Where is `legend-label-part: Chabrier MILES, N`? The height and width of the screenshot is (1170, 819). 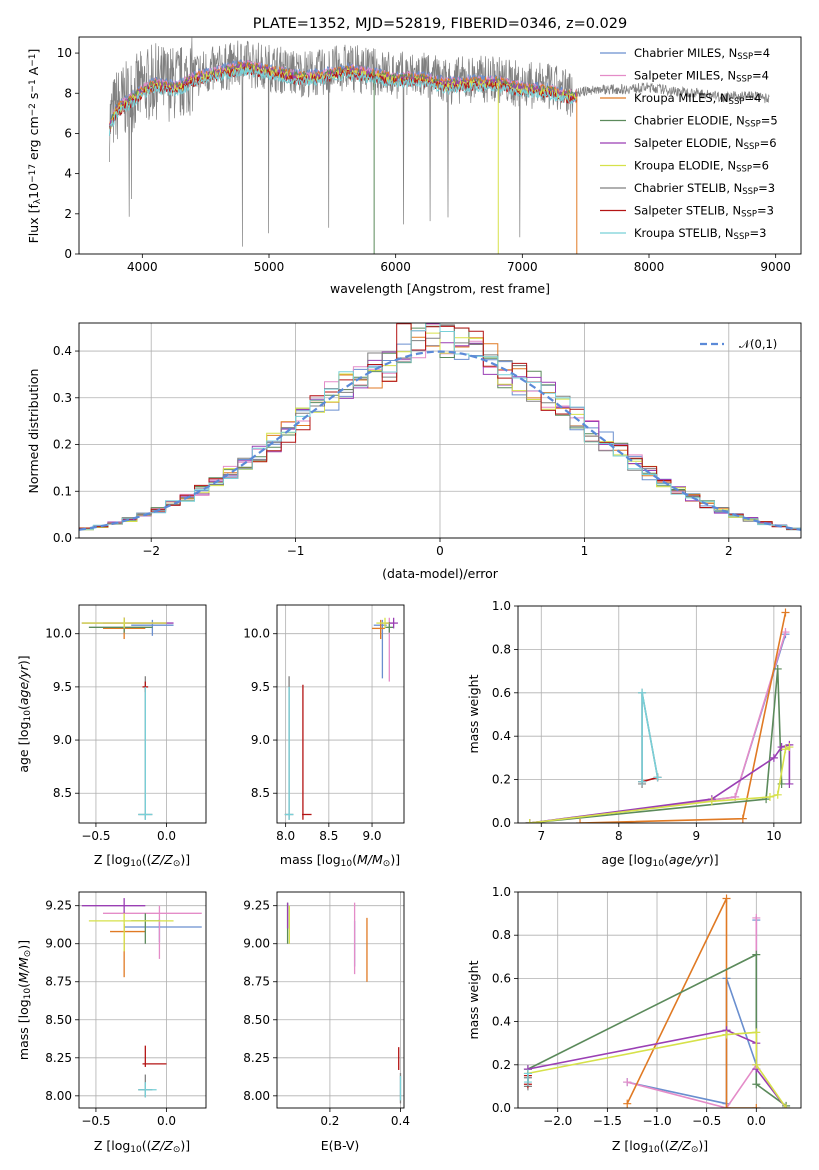 legend-label-part: Chabrier MILES, N is located at coordinates (685, 53).